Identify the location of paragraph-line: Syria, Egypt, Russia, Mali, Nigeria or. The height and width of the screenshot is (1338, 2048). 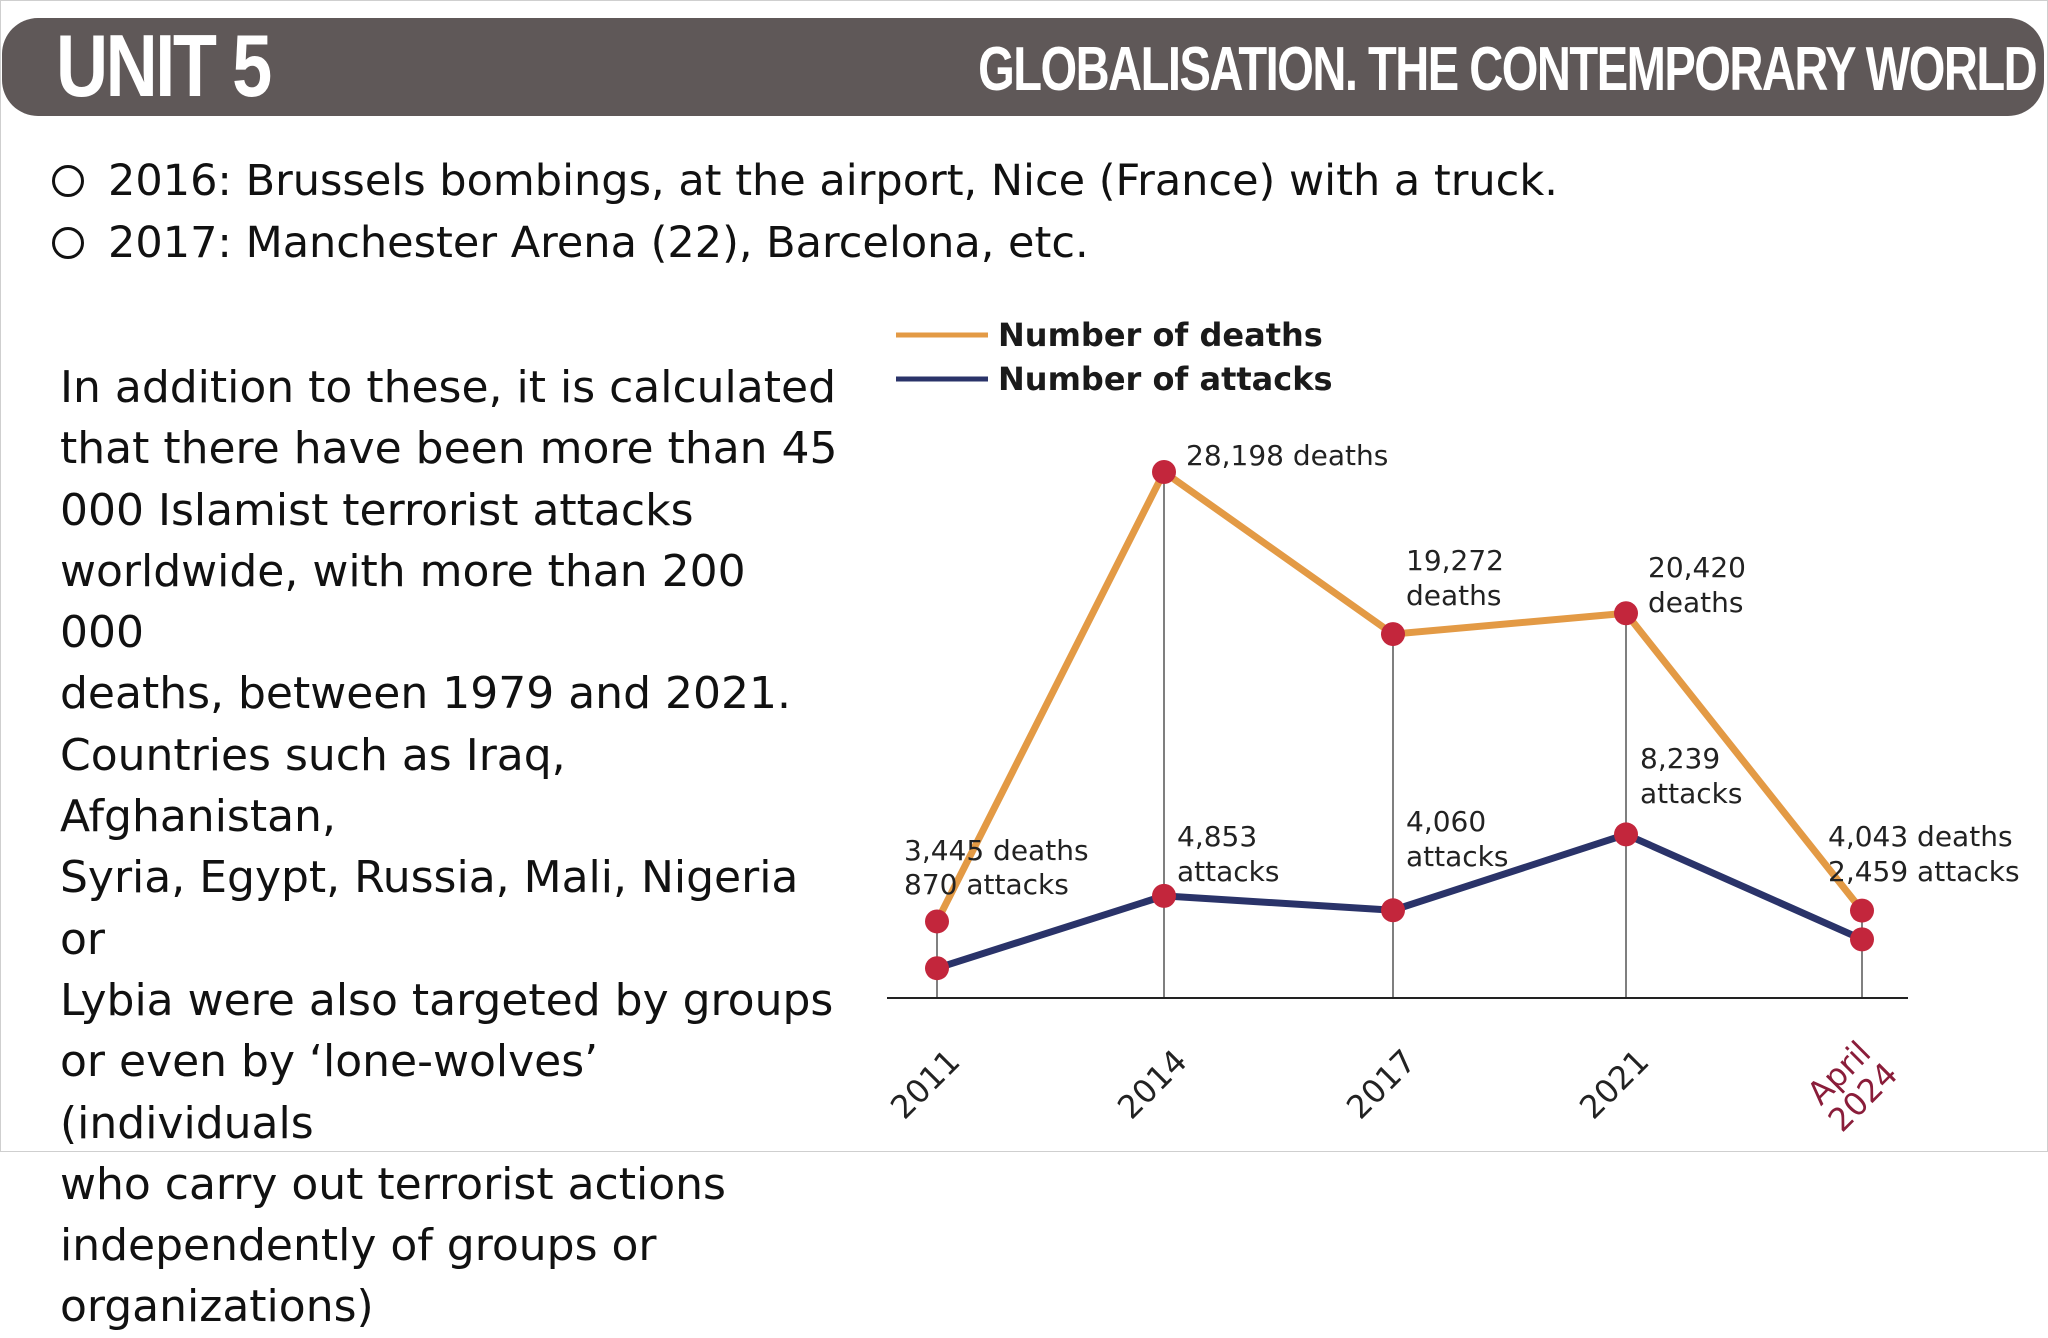
(429, 908).